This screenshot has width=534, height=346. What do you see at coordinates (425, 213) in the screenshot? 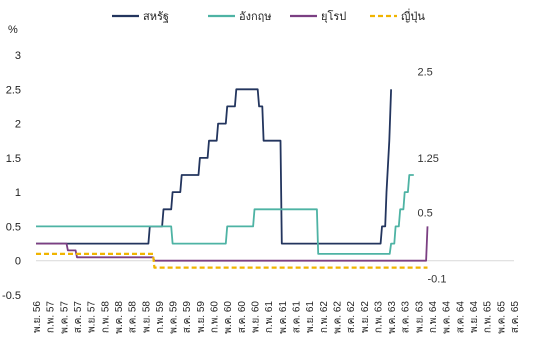
I see `end-value-label: 0.5` at bounding box center [425, 213].